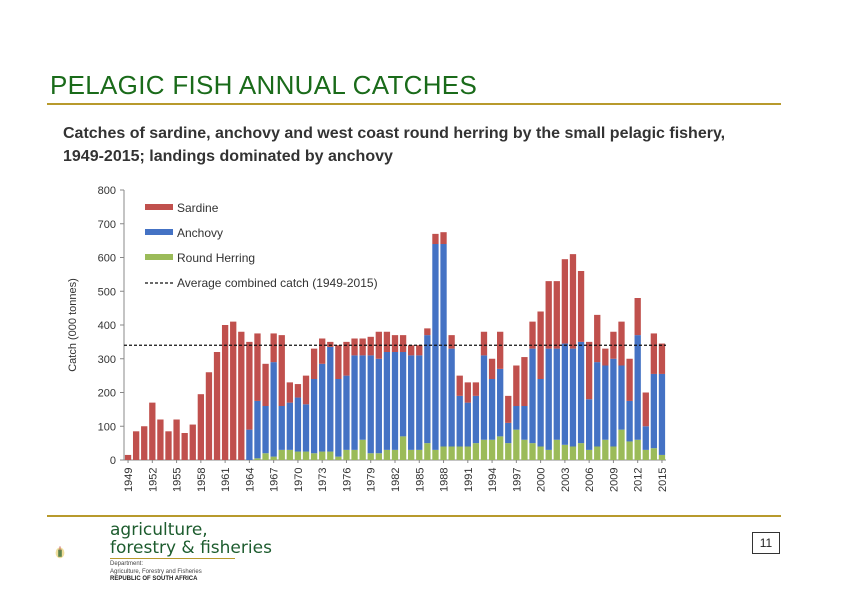  What do you see at coordinates (191, 548) in the screenshot?
I see `logo-line2: forestry & fisheries` at bounding box center [191, 548].